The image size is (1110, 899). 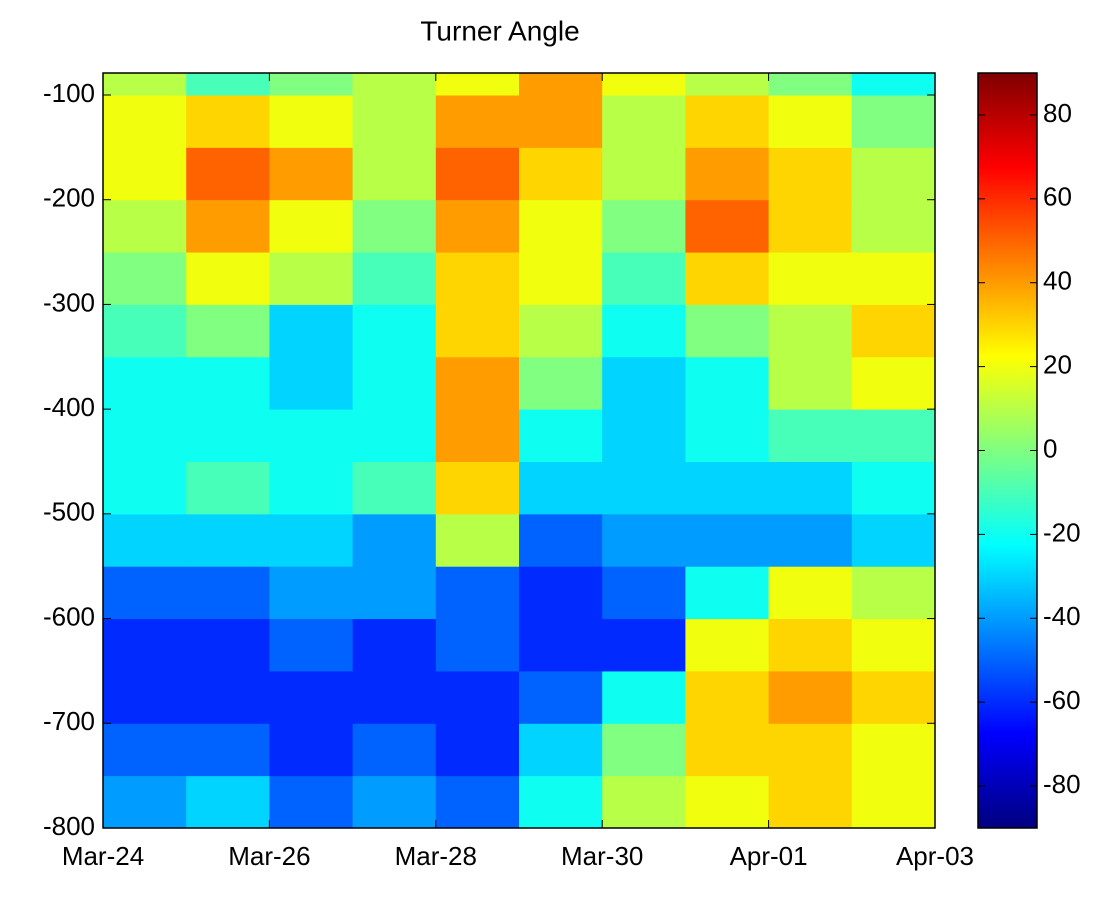 What do you see at coordinates (69, 198) in the screenshot?
I see `y-tick-label: -200` at bounding box center [69, 198].